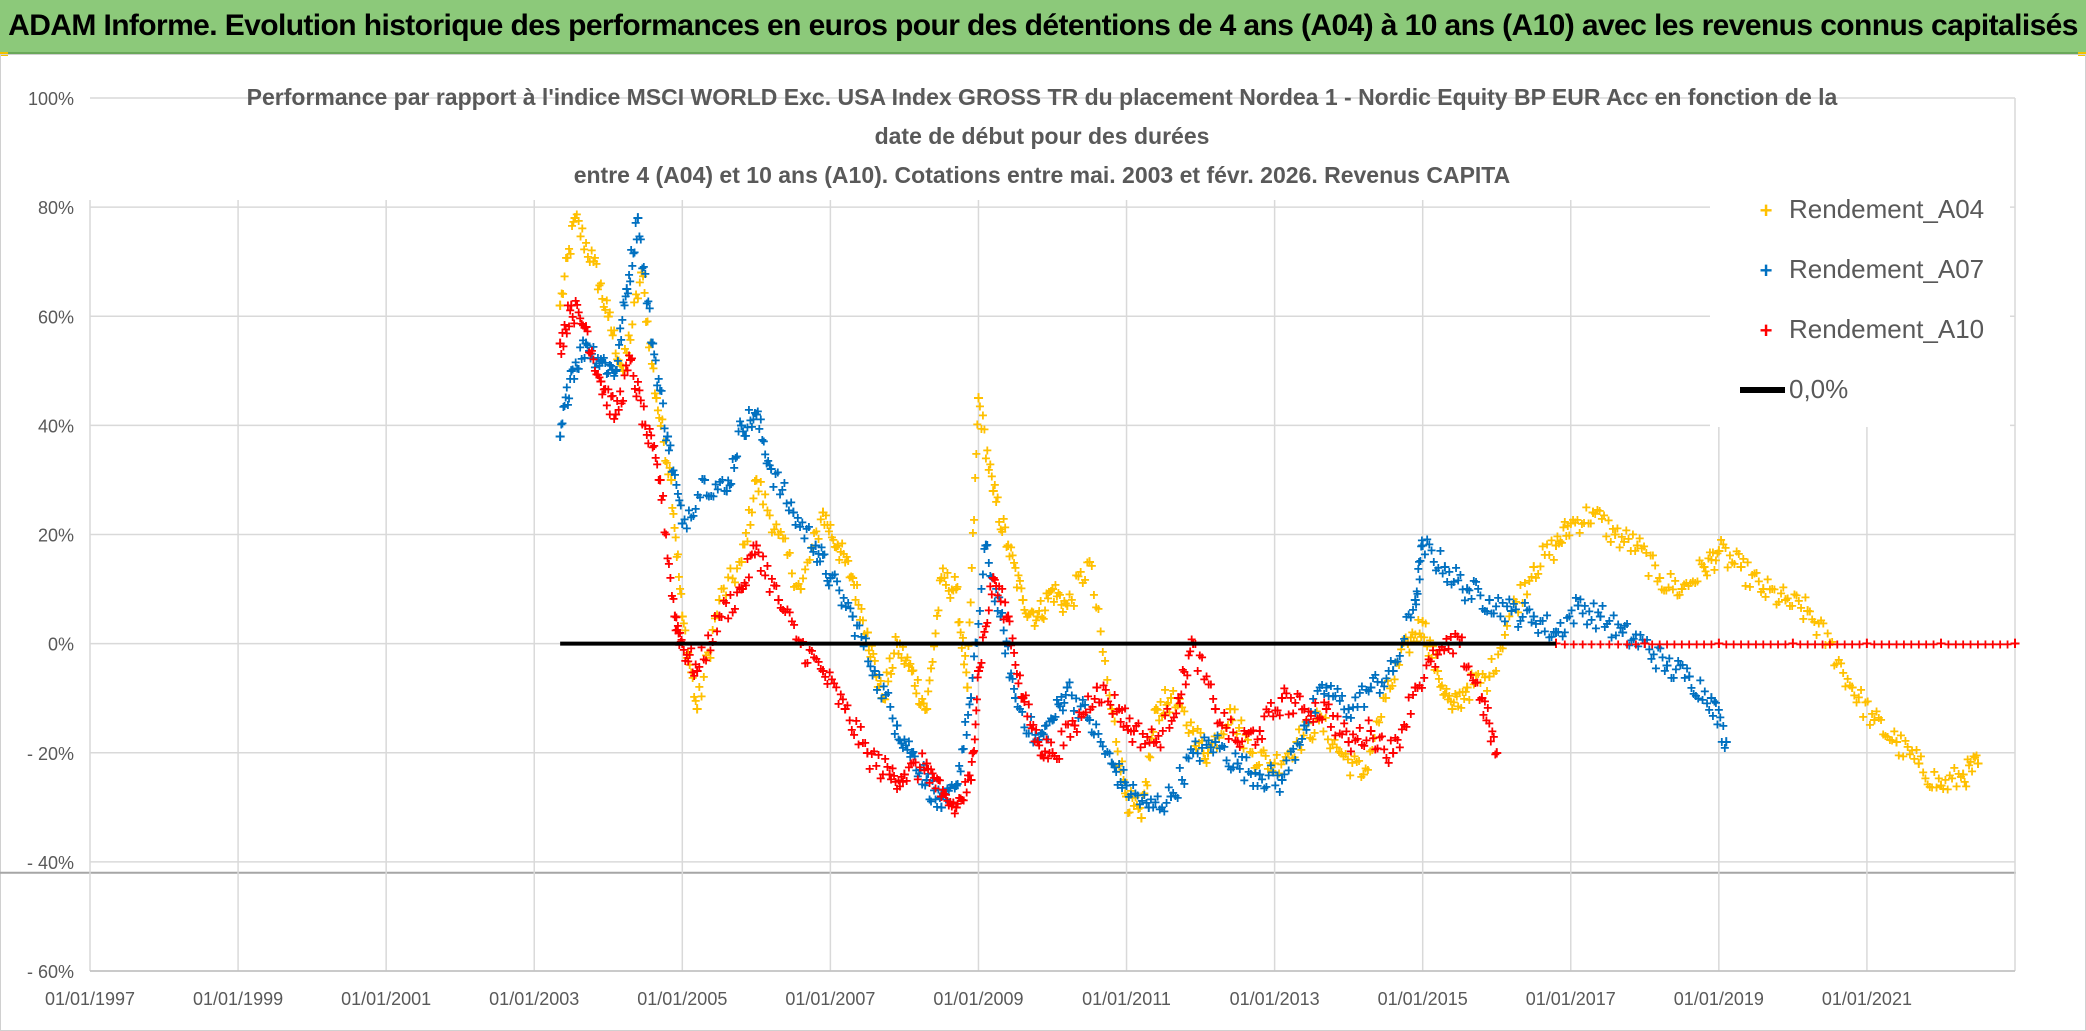 The image size is (2086, 1031). I want to click on y-tick-label: - 40%, so click(50, 863).